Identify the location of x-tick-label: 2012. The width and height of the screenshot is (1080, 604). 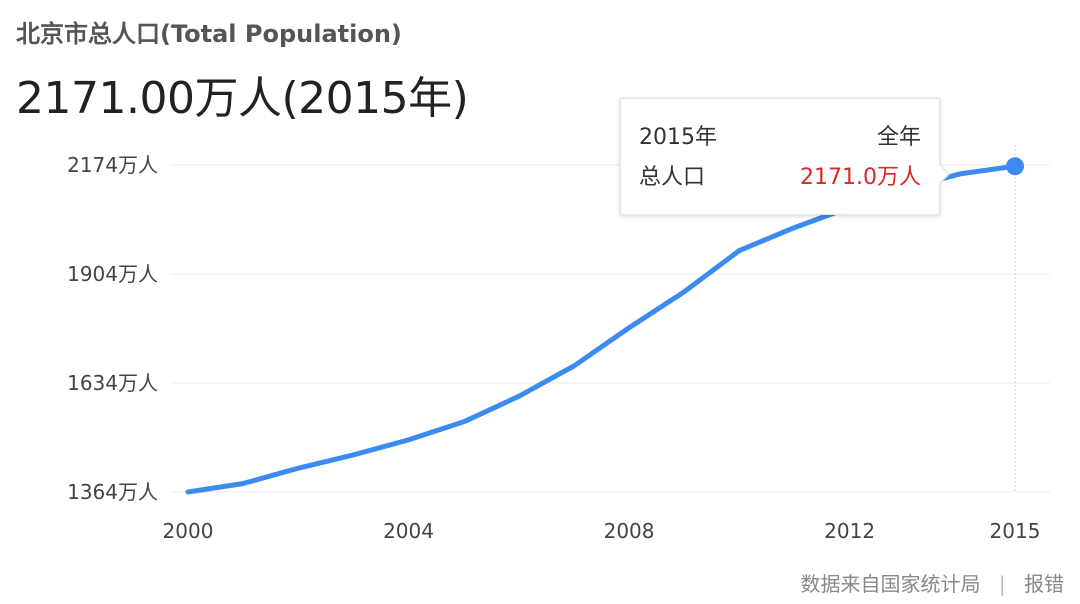
(849, 531).